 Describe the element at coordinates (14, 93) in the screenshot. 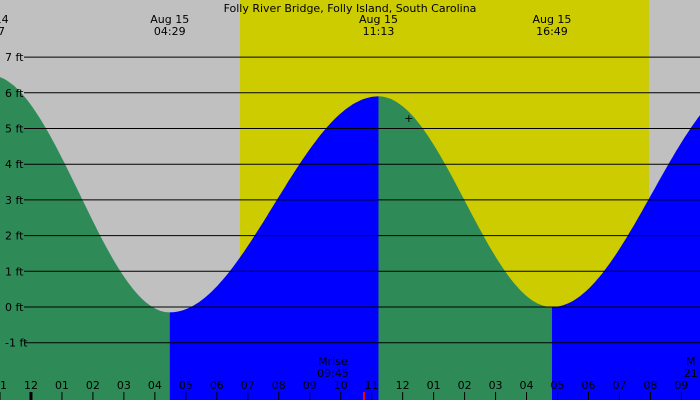

I see `y-tick-label: 6 ft` at that location.